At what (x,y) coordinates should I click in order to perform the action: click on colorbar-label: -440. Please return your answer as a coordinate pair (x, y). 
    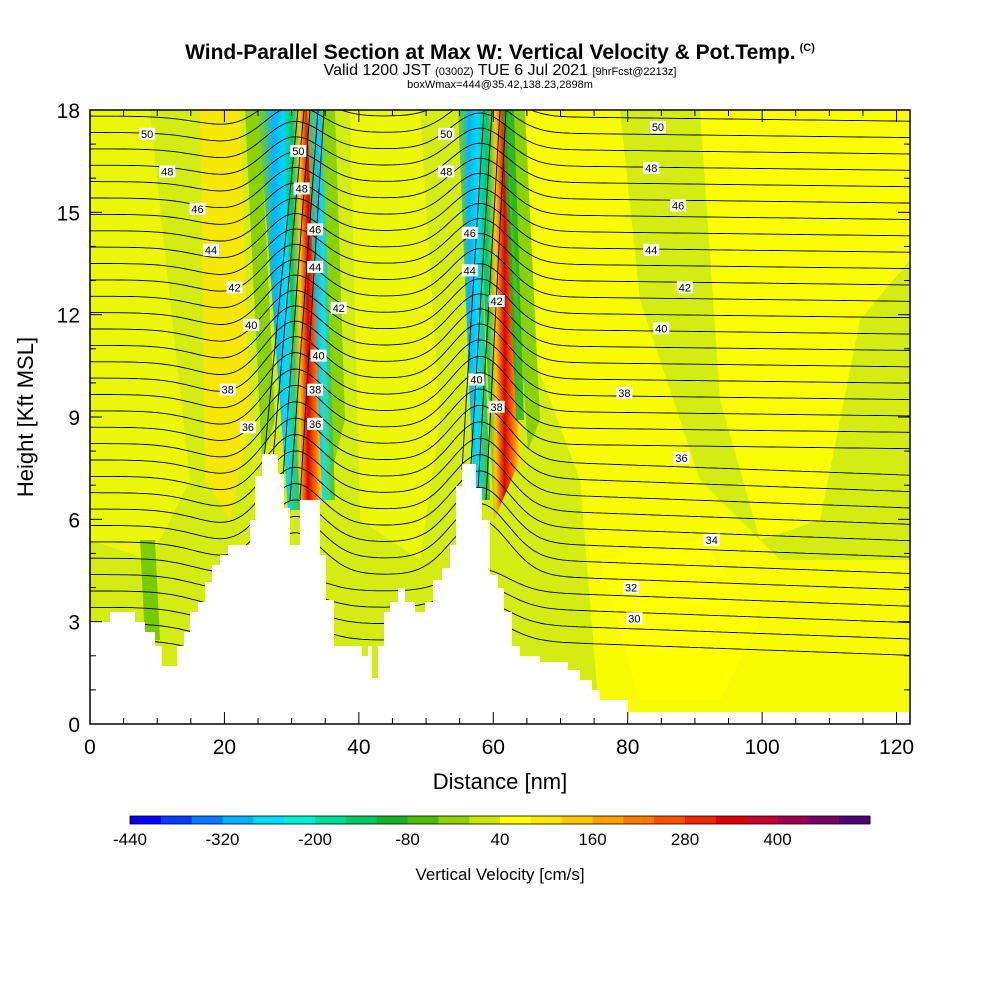
    Looking at the image, I should click on (130, 839).